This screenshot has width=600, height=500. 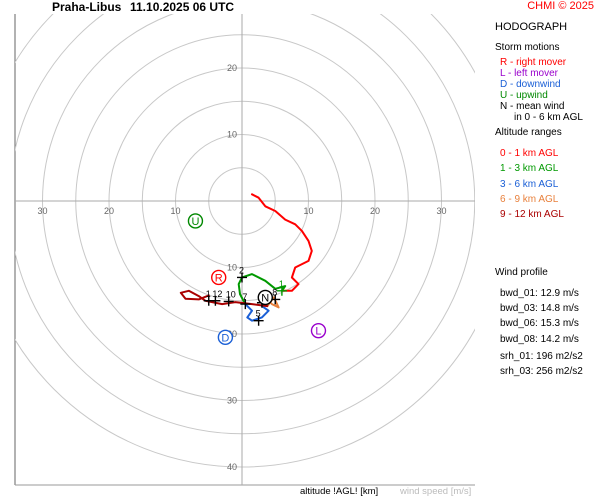 What do you see at coordinates (541, 372) in the screenshot?
I see `srh-item: srh_03: 256 m2/s2` at bounding box center [541, 372].